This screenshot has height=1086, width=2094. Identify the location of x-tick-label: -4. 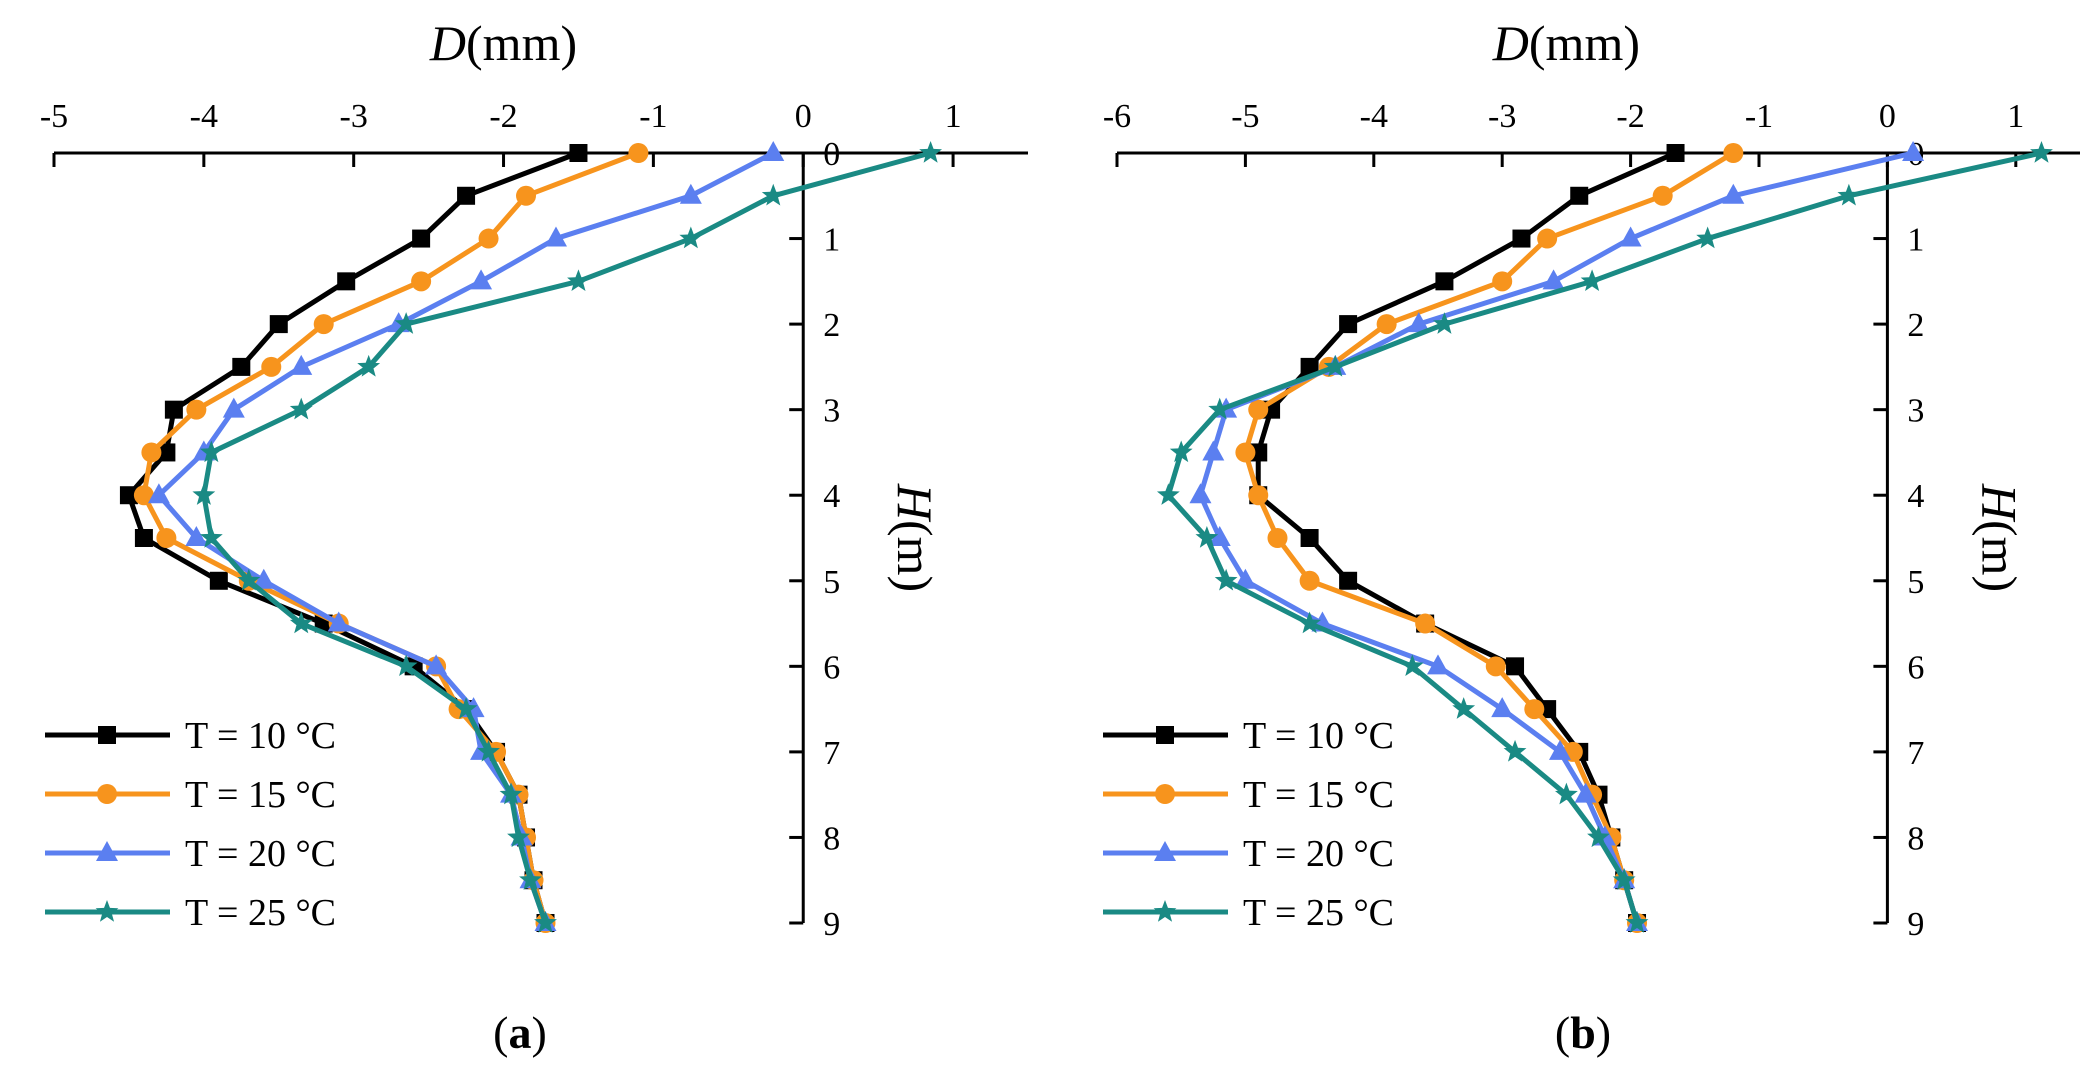
(204, 116).